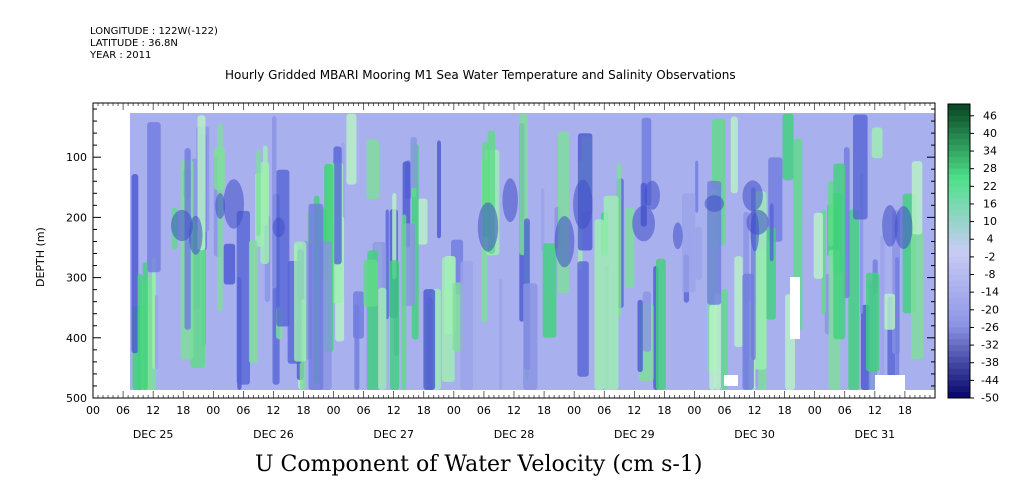  What do you see at coordinates (990, 362) in the screenshot?
I see `colorbar-label: -38` at bounding box center [990, 362].